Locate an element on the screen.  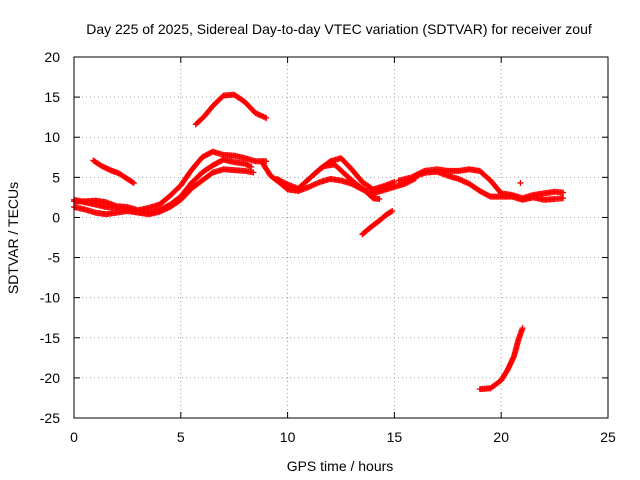
x-tick-label: 10 is located at coordinates (288, 437).